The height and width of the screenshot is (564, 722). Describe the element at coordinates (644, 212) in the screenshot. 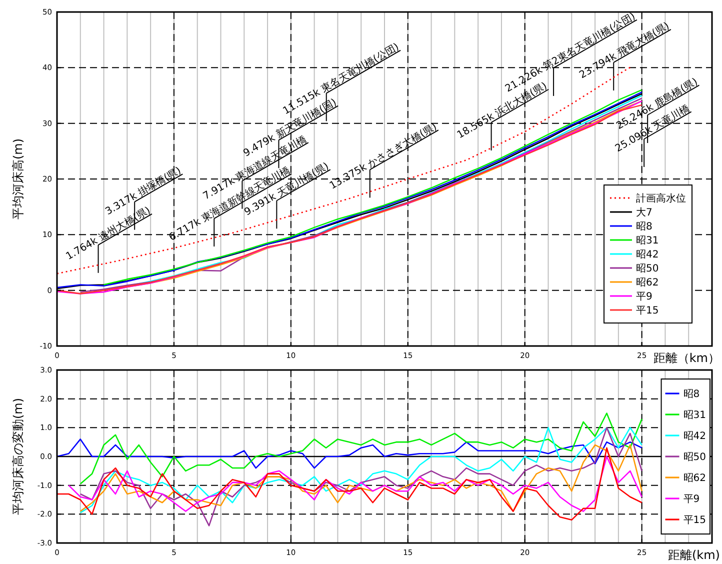

I see `legend-label: 大7` at that location.